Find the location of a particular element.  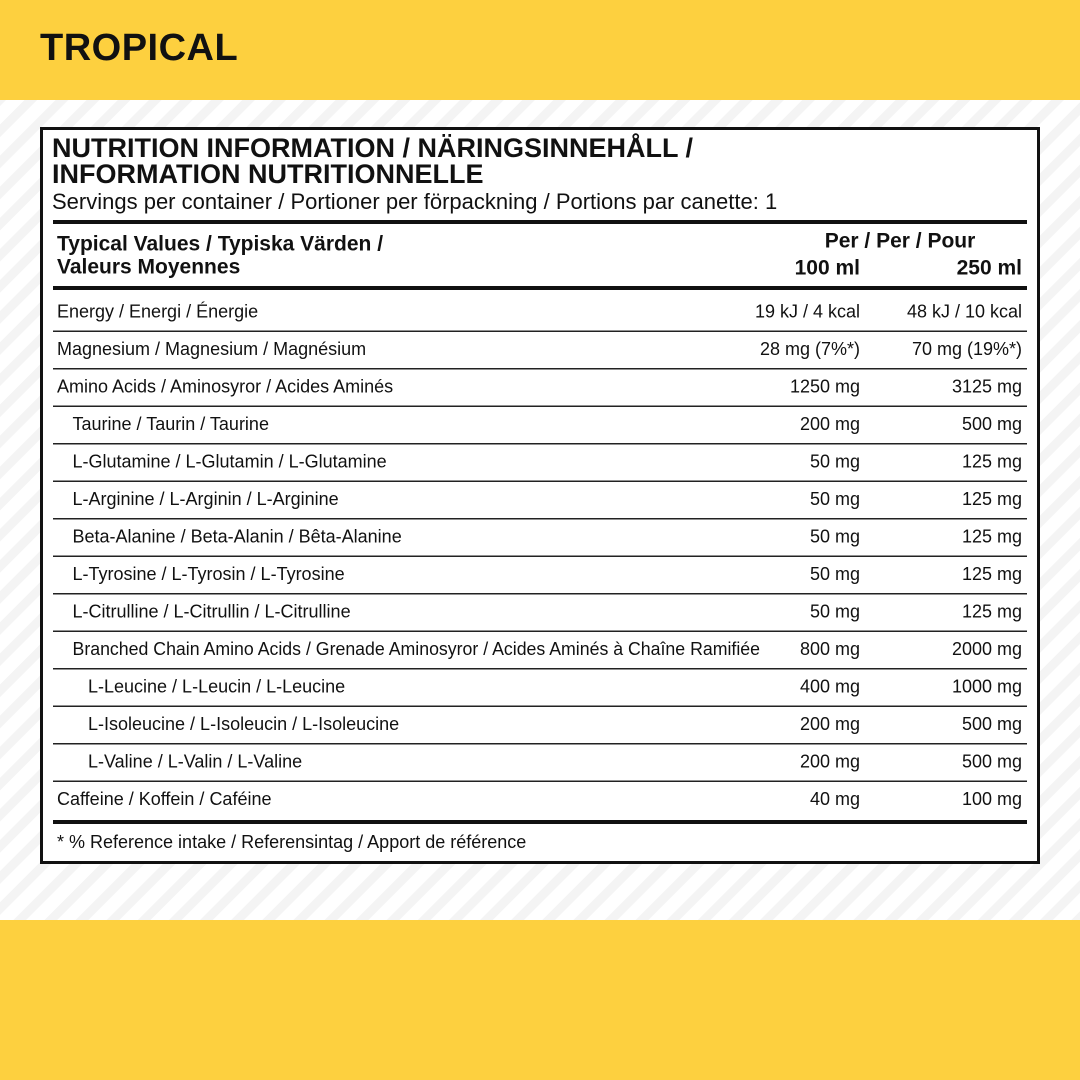

row-value: 1000 mg is located at coordinates (987, 687).